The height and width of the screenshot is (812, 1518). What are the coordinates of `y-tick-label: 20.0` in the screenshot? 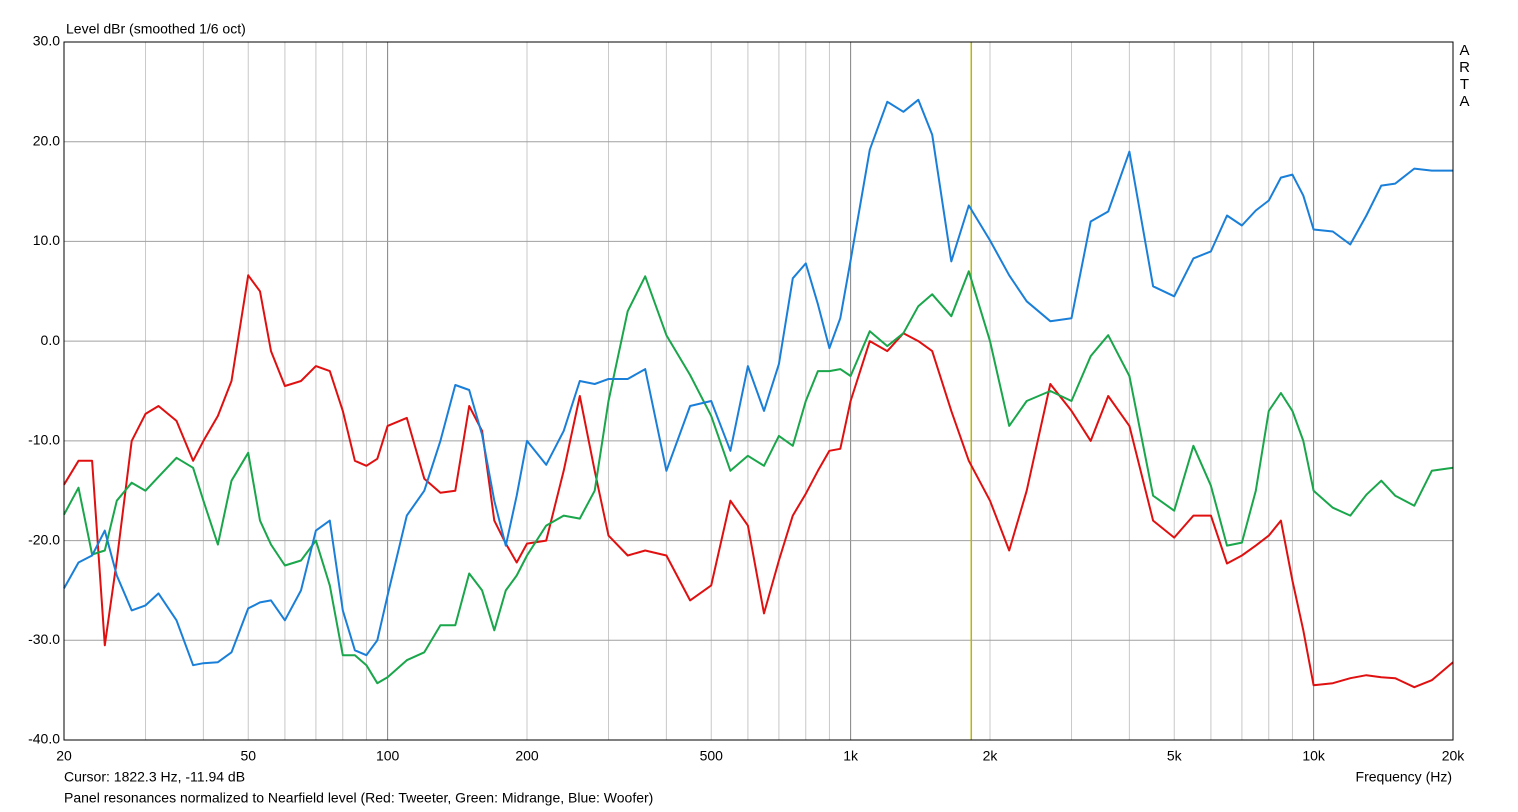 It's located at (46, 140).